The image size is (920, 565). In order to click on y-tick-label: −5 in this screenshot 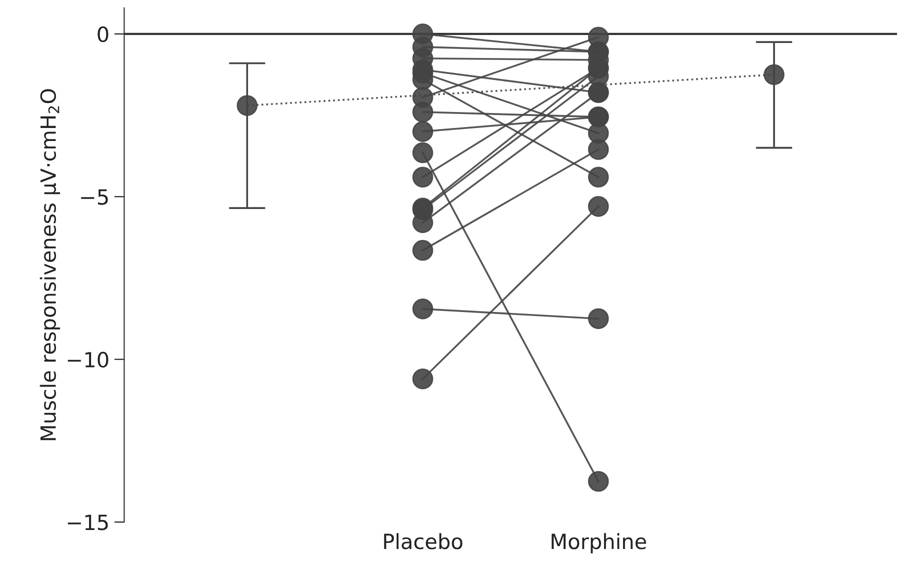, I will do `click(94, 197)`.